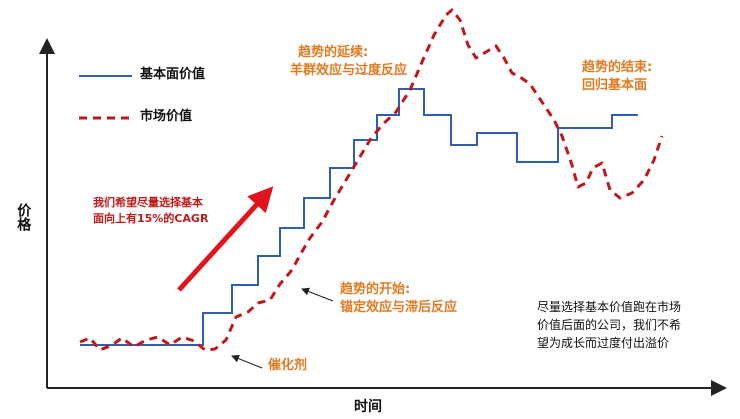 The image size is (740, 419). Describe the element at coordinates (148, 202) in the screenshot. I see `growth-goal-line1: 我们希望尽量选择基本` at that location.